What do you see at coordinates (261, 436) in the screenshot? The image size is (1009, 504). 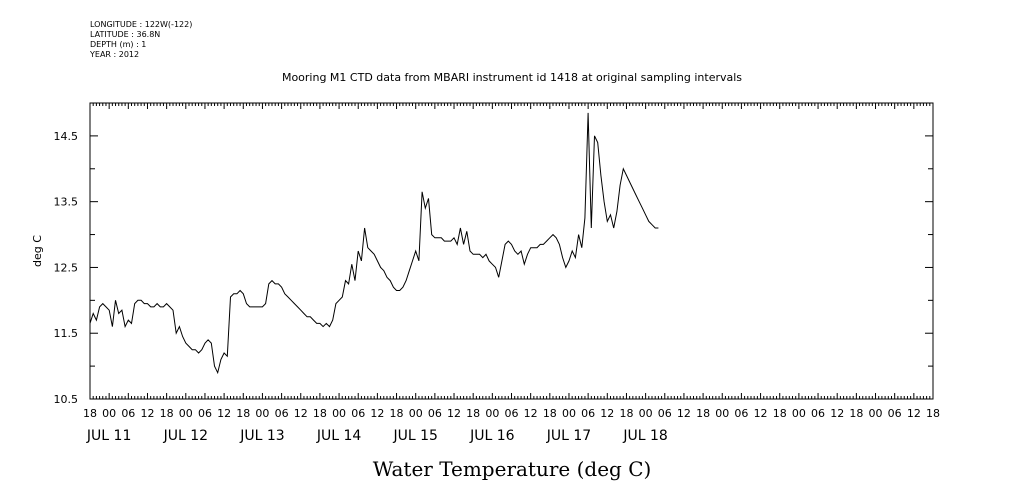 I see `date-label: JUL 13` at bounding box center [261, 436].